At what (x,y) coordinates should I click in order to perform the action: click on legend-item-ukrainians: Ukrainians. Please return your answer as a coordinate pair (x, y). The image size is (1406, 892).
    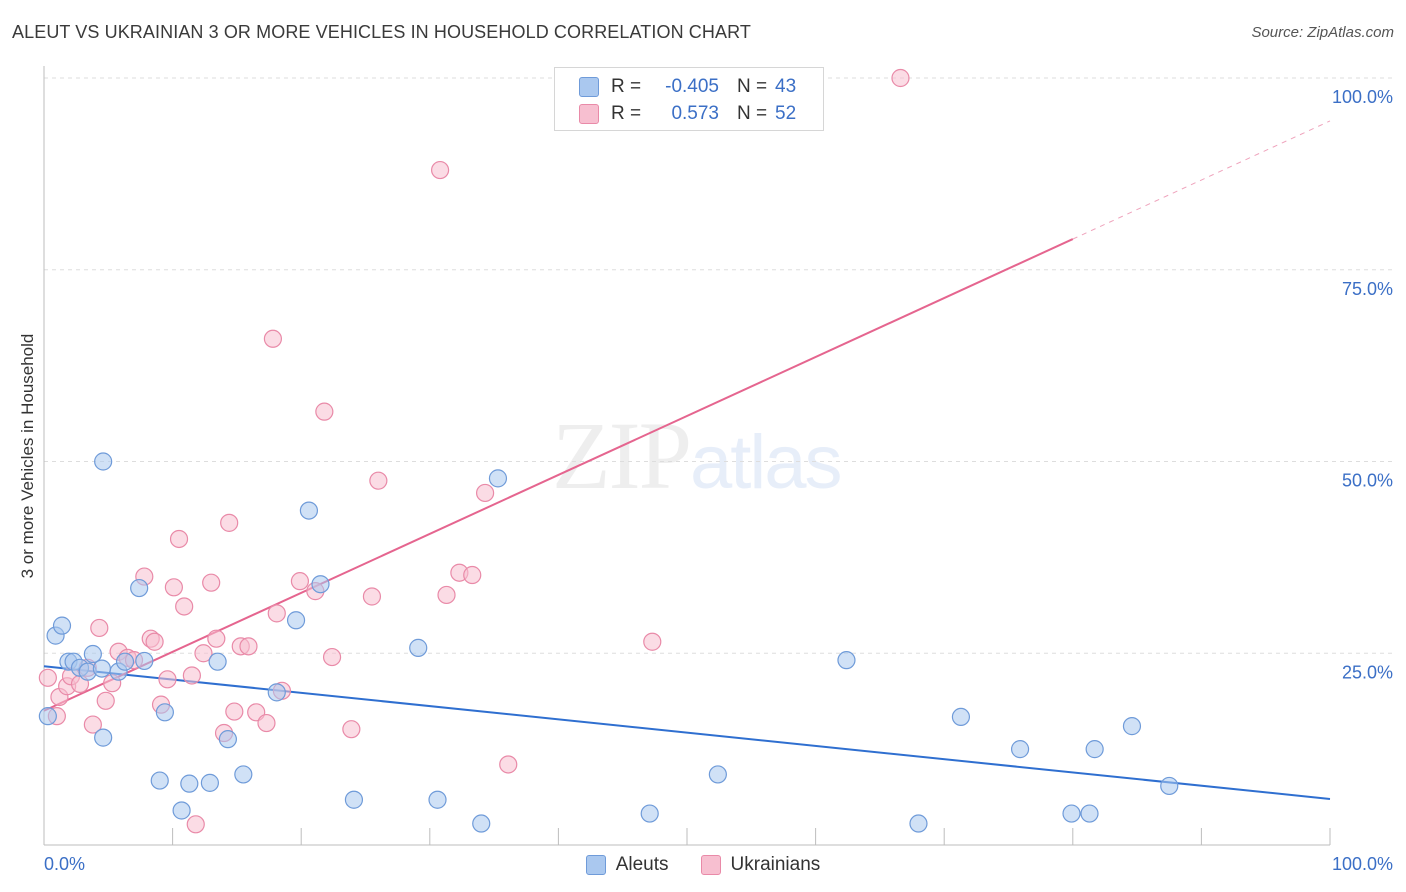
    Looking at the image, I should click on (760, 865).